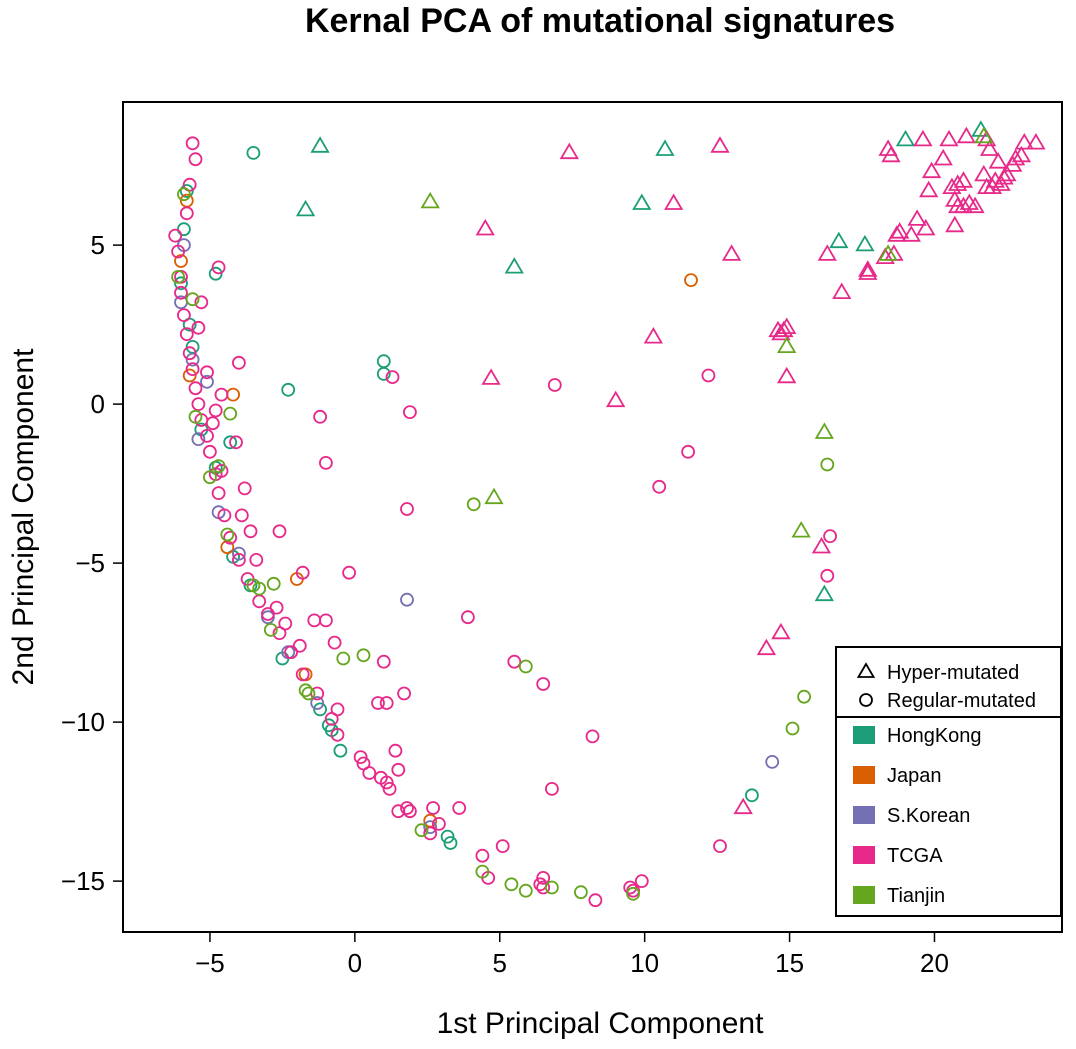  Describe the element at coordinates (644, 963) in the screenshot. I see `x-tick-label-3: 10` at that location.